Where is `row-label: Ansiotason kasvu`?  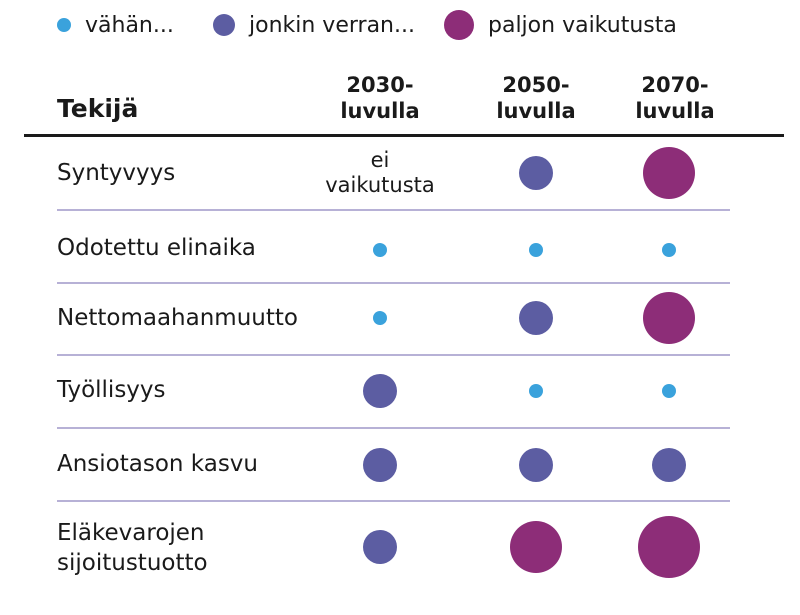 row-label: Ansiotason kasvu is located at coordinates (157, 464).